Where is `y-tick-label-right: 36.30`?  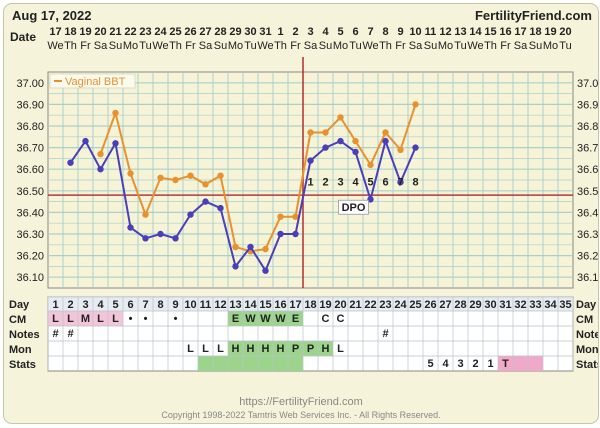
y-tick-label-right: 36.30 is located at coordinates (587, 235).